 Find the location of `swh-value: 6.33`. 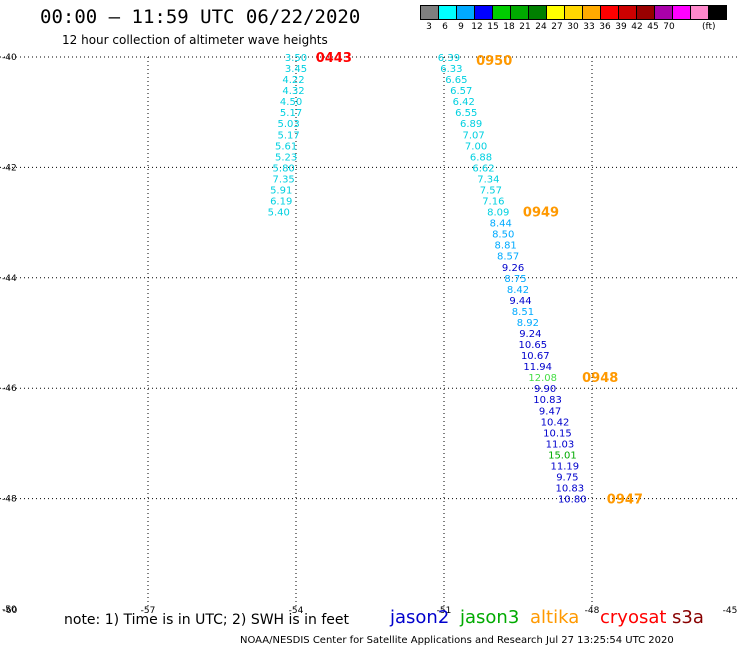

swh-value: 6.33 is located at coordinates (451, 69).